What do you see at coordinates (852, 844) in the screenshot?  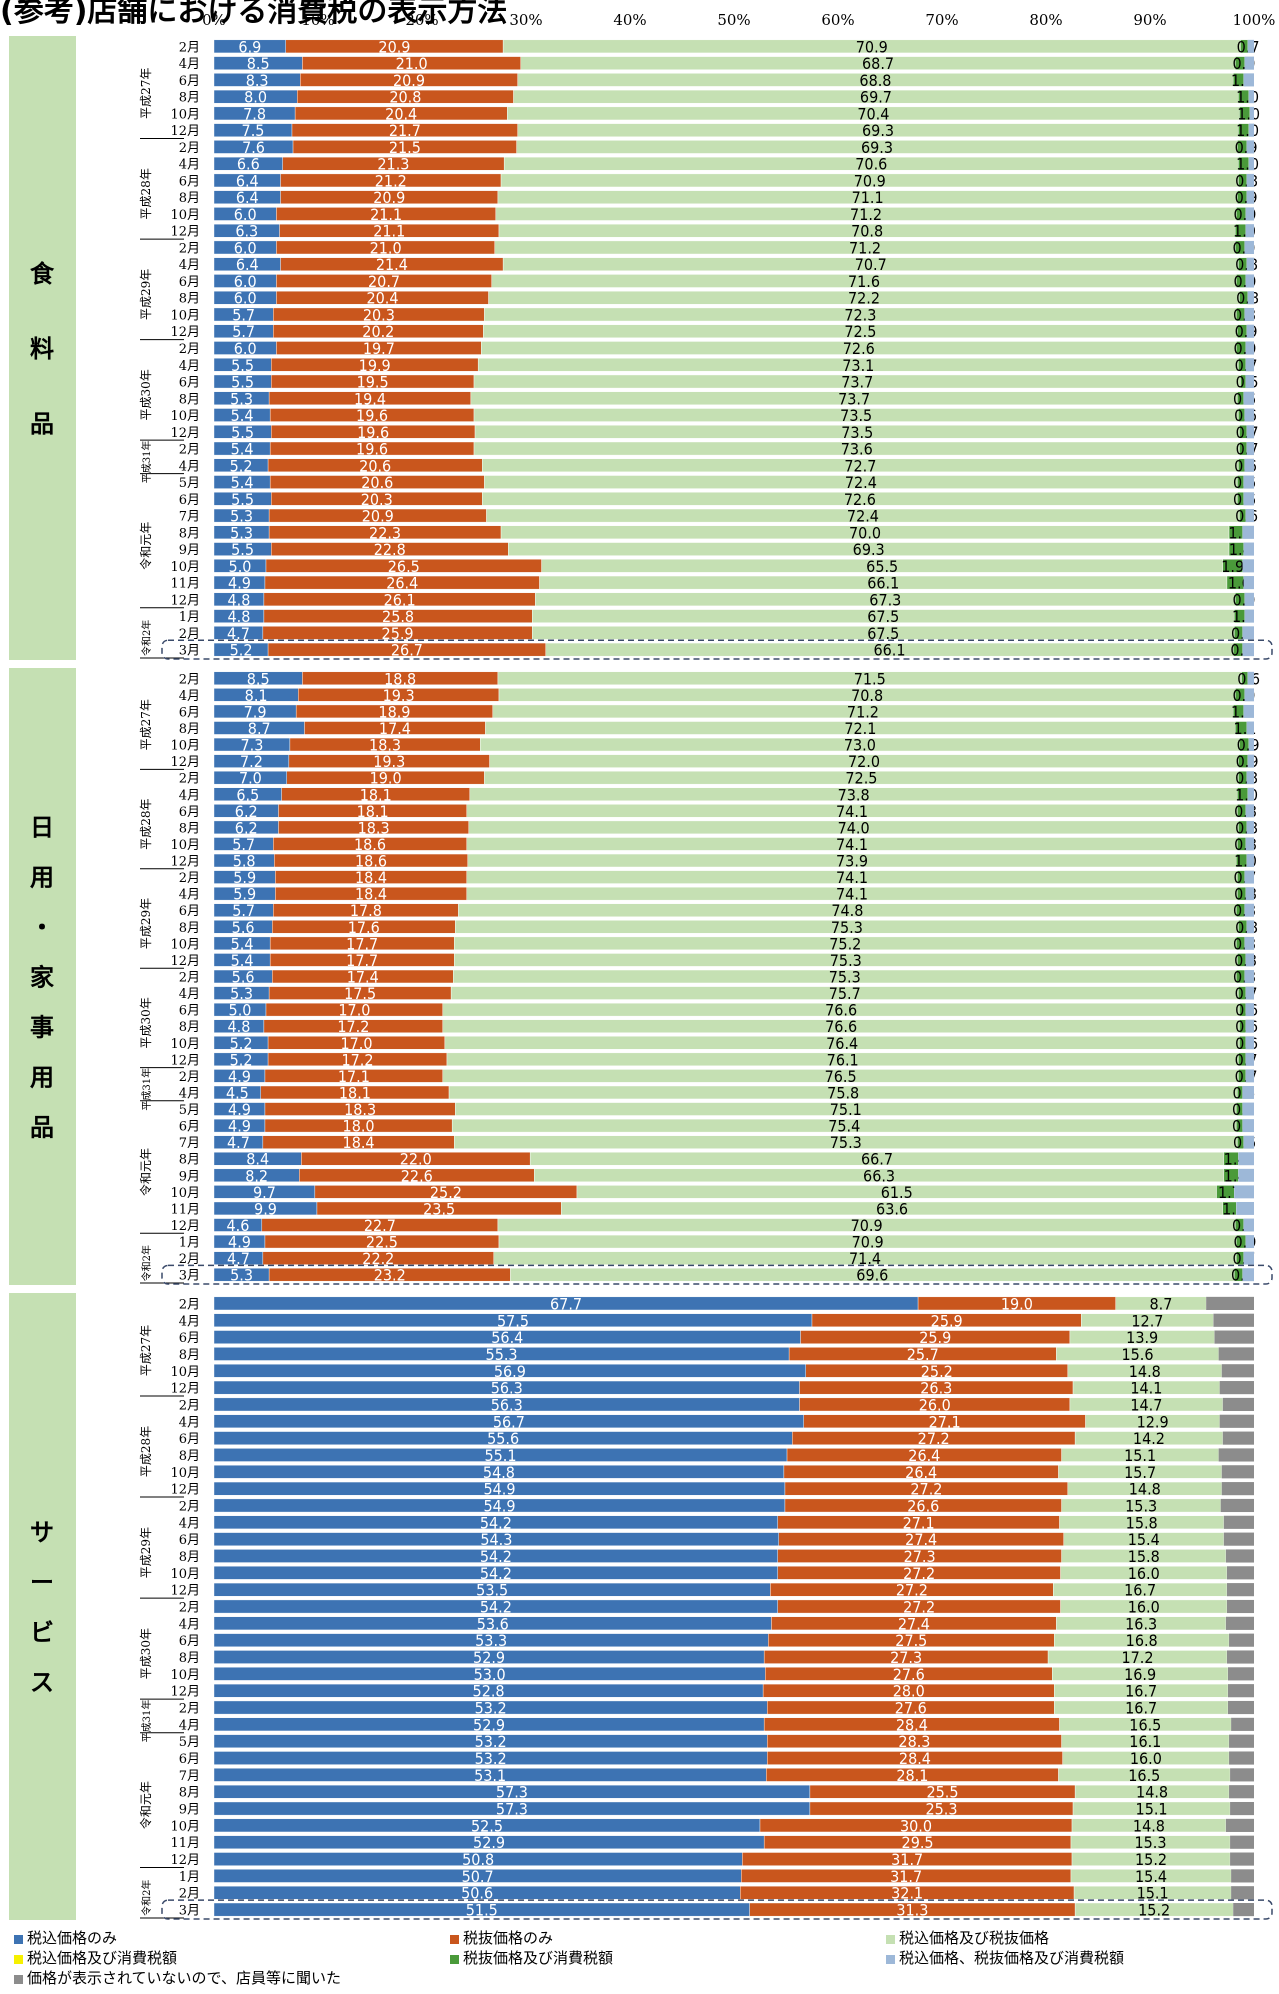 I see `data-label: 74.1` at bounding box center [852, 844].